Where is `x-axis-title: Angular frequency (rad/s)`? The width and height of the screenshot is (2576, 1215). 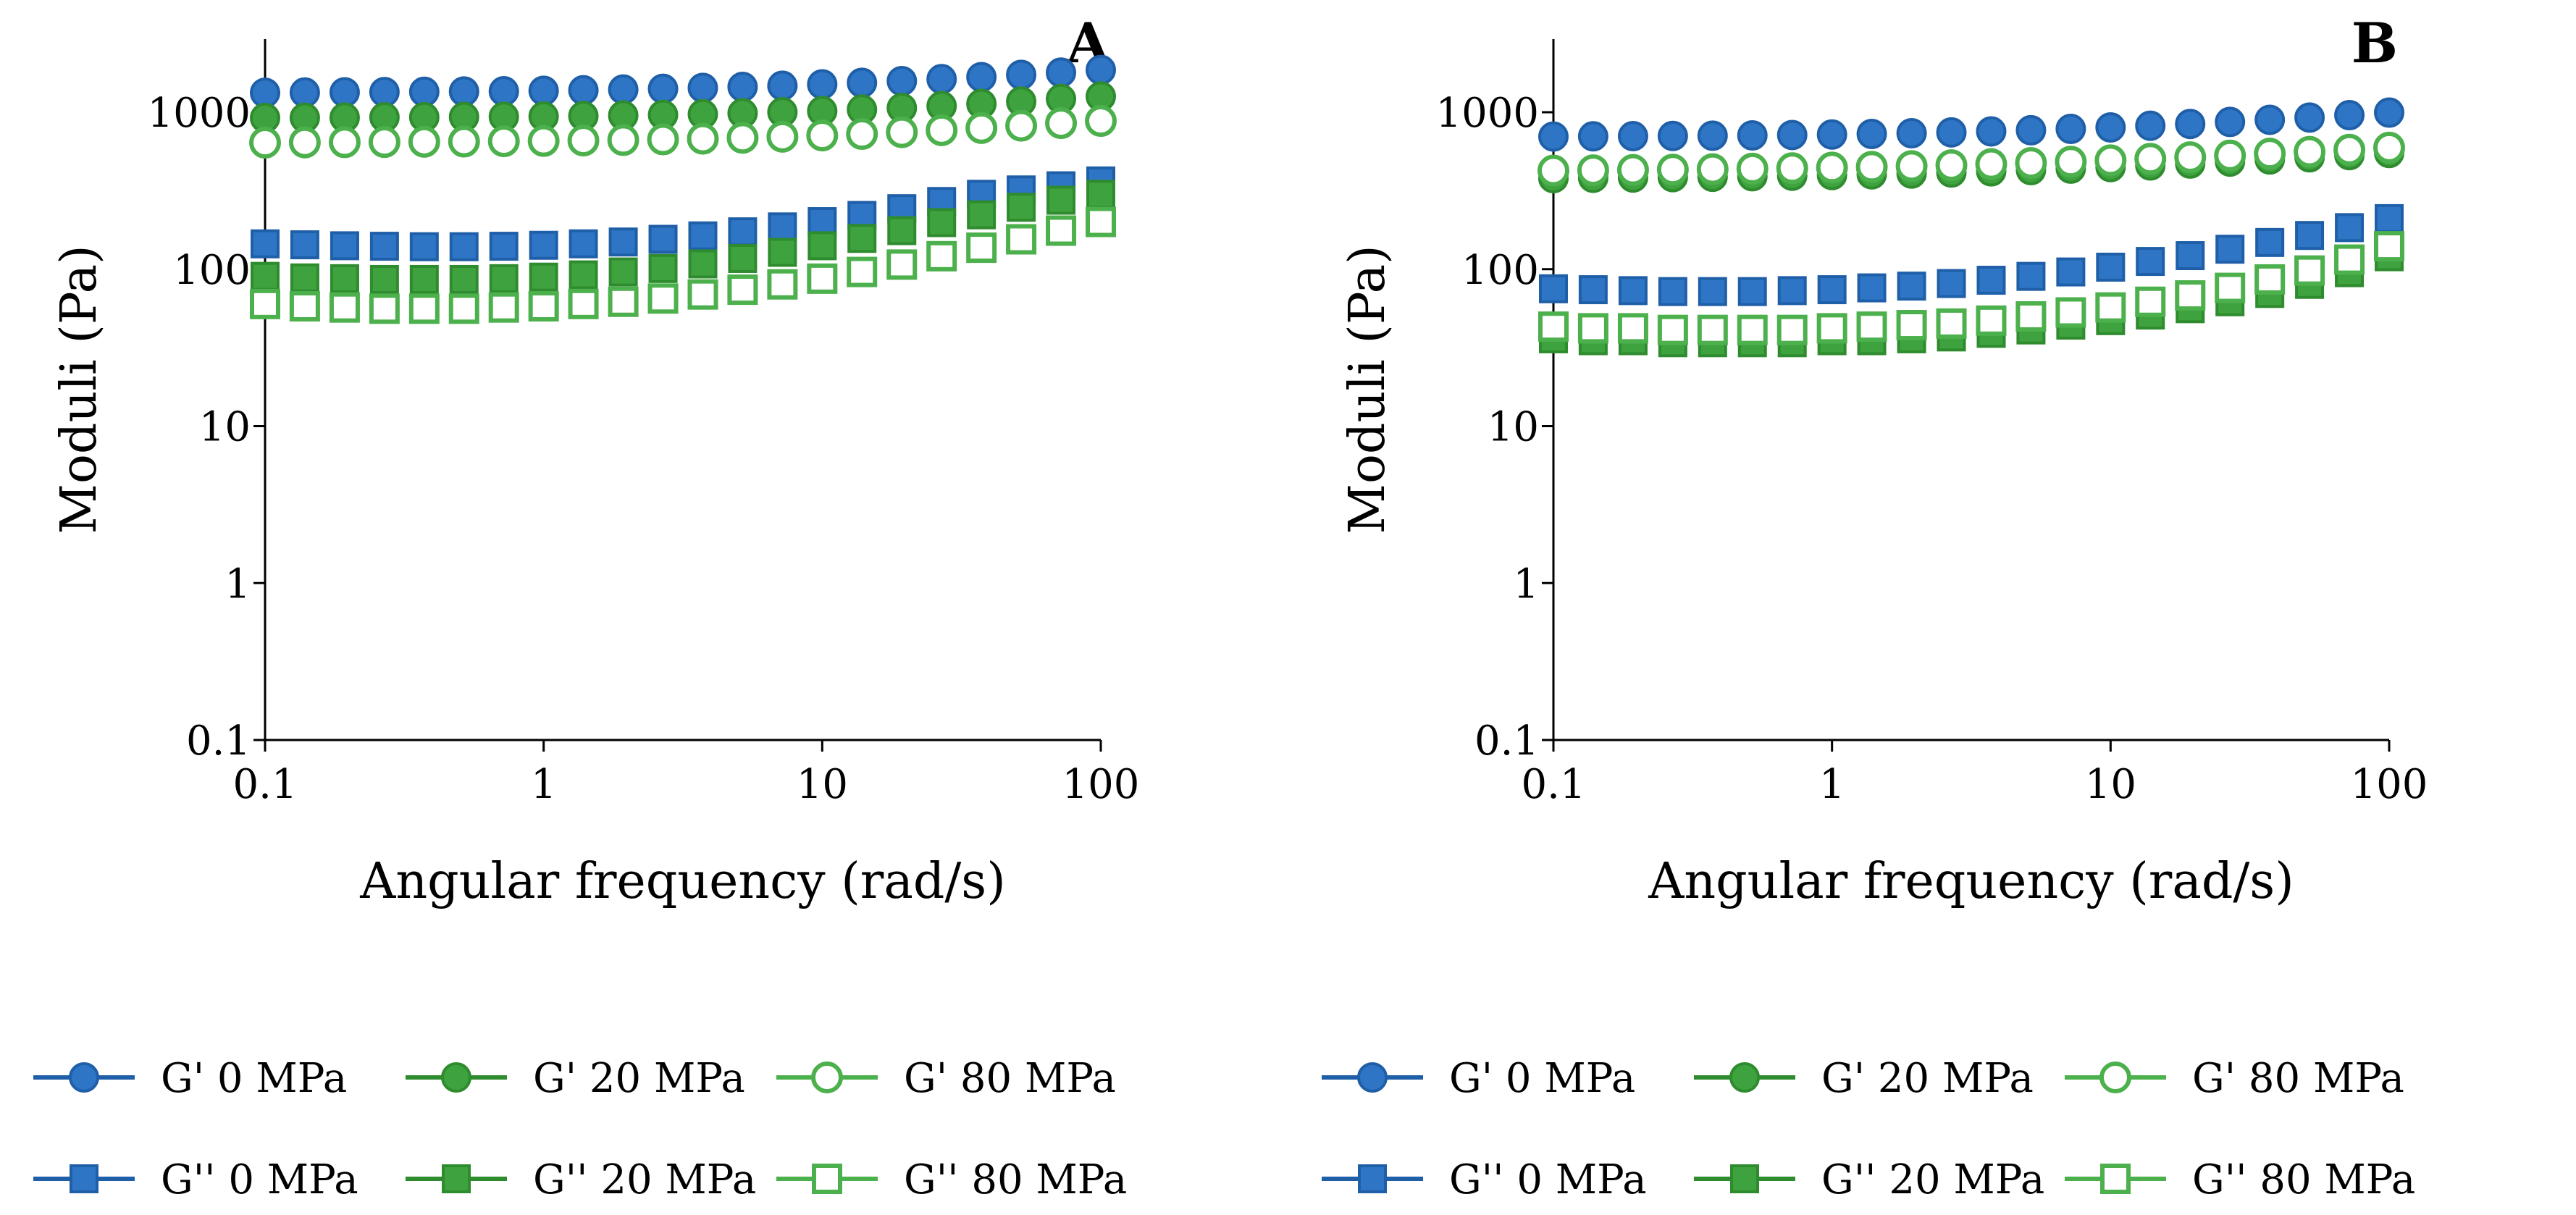 x-axis-title: Angular frequency (rad/s) is located at coordinates (1971, 881).